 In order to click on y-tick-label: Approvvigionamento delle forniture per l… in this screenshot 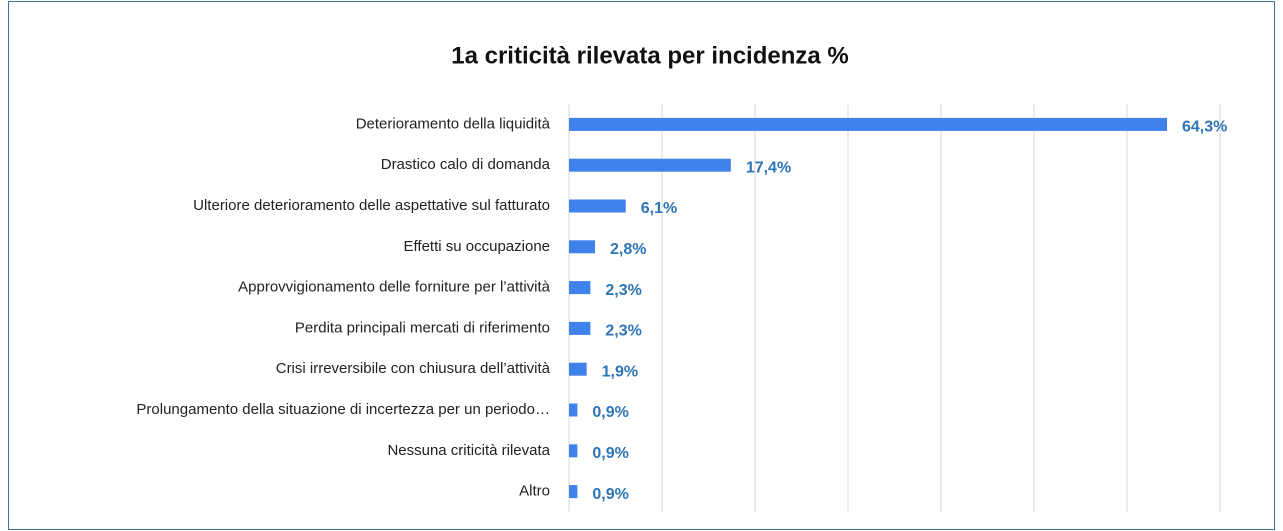, I will do `click(394, 287)`.